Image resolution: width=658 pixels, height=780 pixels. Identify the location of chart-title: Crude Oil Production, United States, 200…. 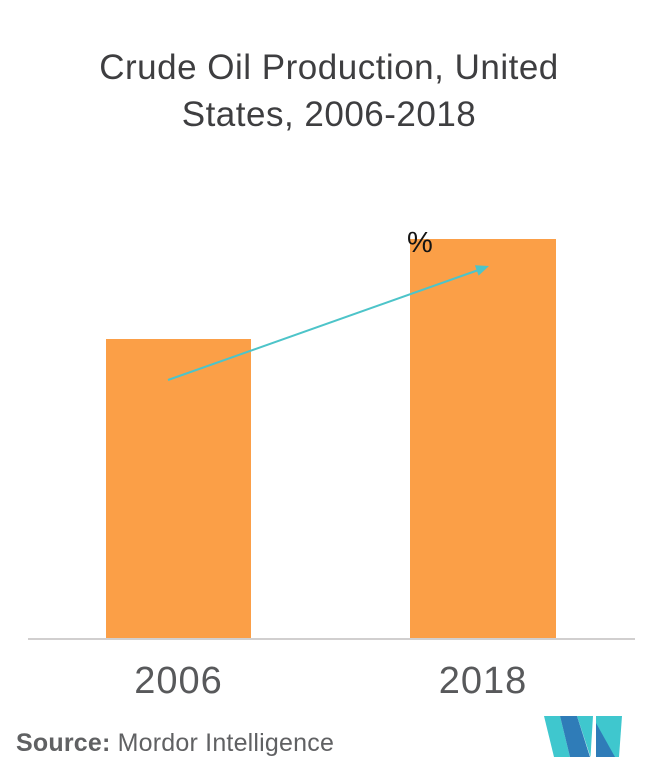
(329, 91).